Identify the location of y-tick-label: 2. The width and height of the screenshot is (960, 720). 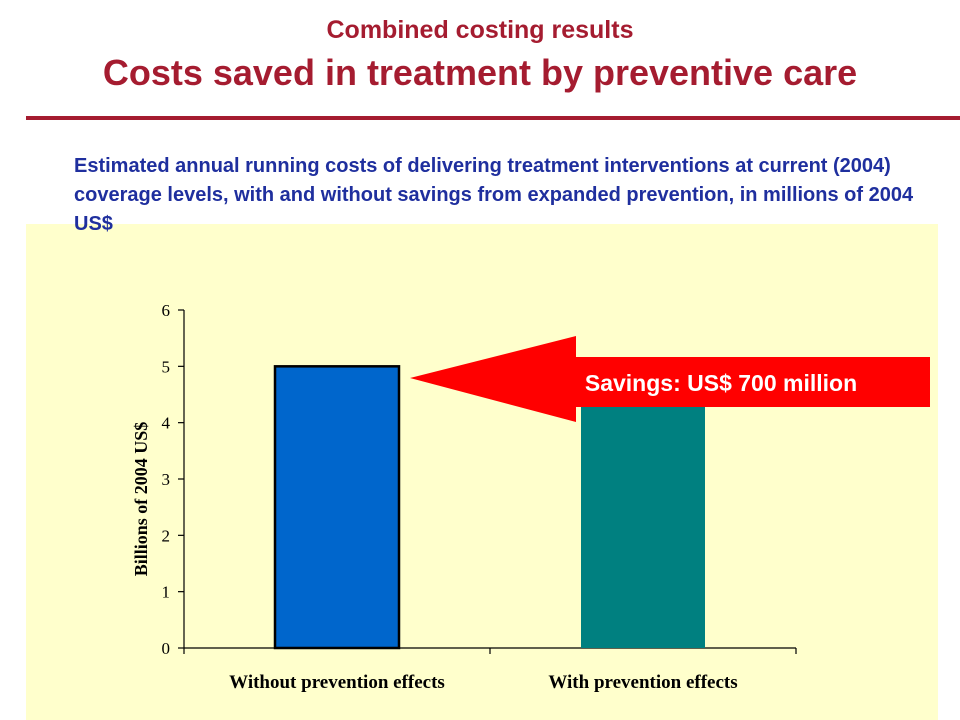
(166, 535).